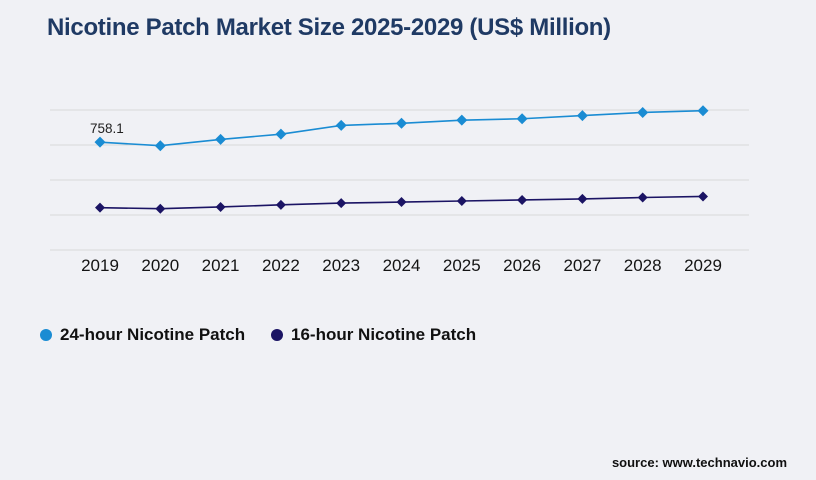  I want to click on legend-label-24-hour: 24-hour Nicotine Patch, so click(153, 334).